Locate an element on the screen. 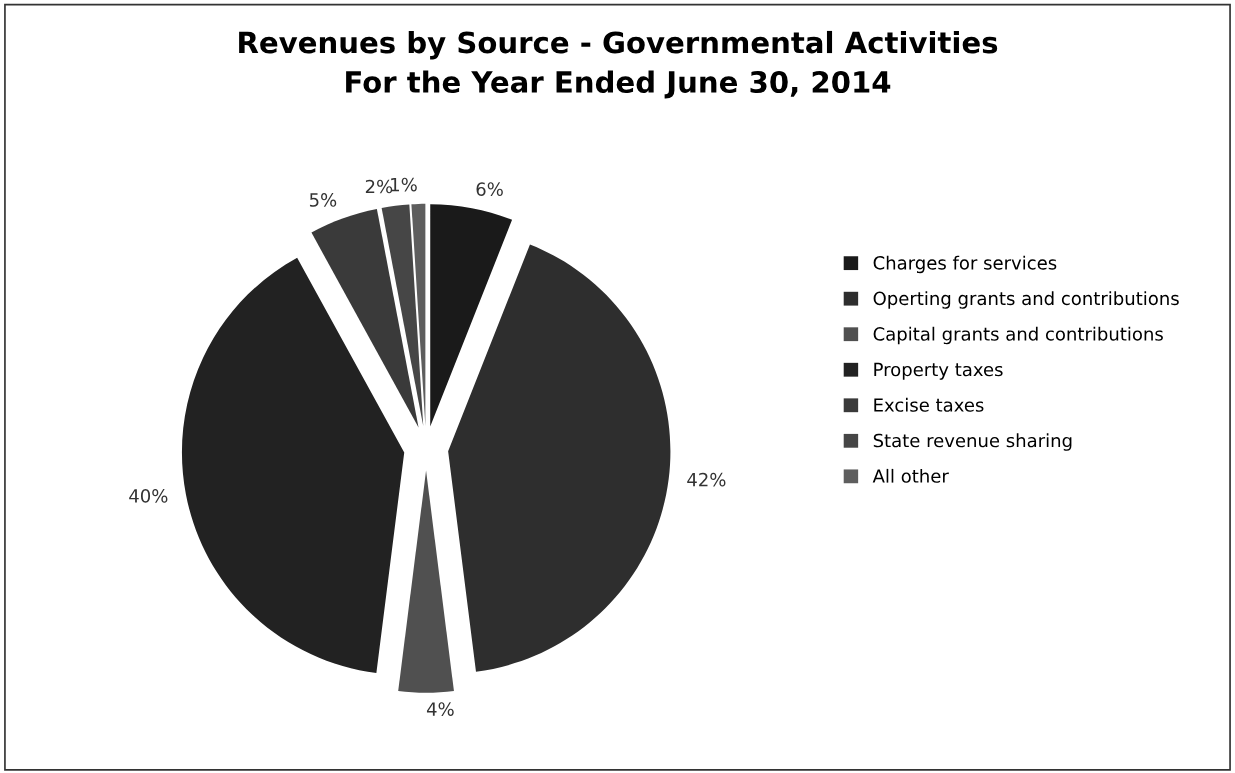 The width and height of the screenshot is (1235, 773). legend-label: Capital grants and contributions is located at coordinates (1018, 335).